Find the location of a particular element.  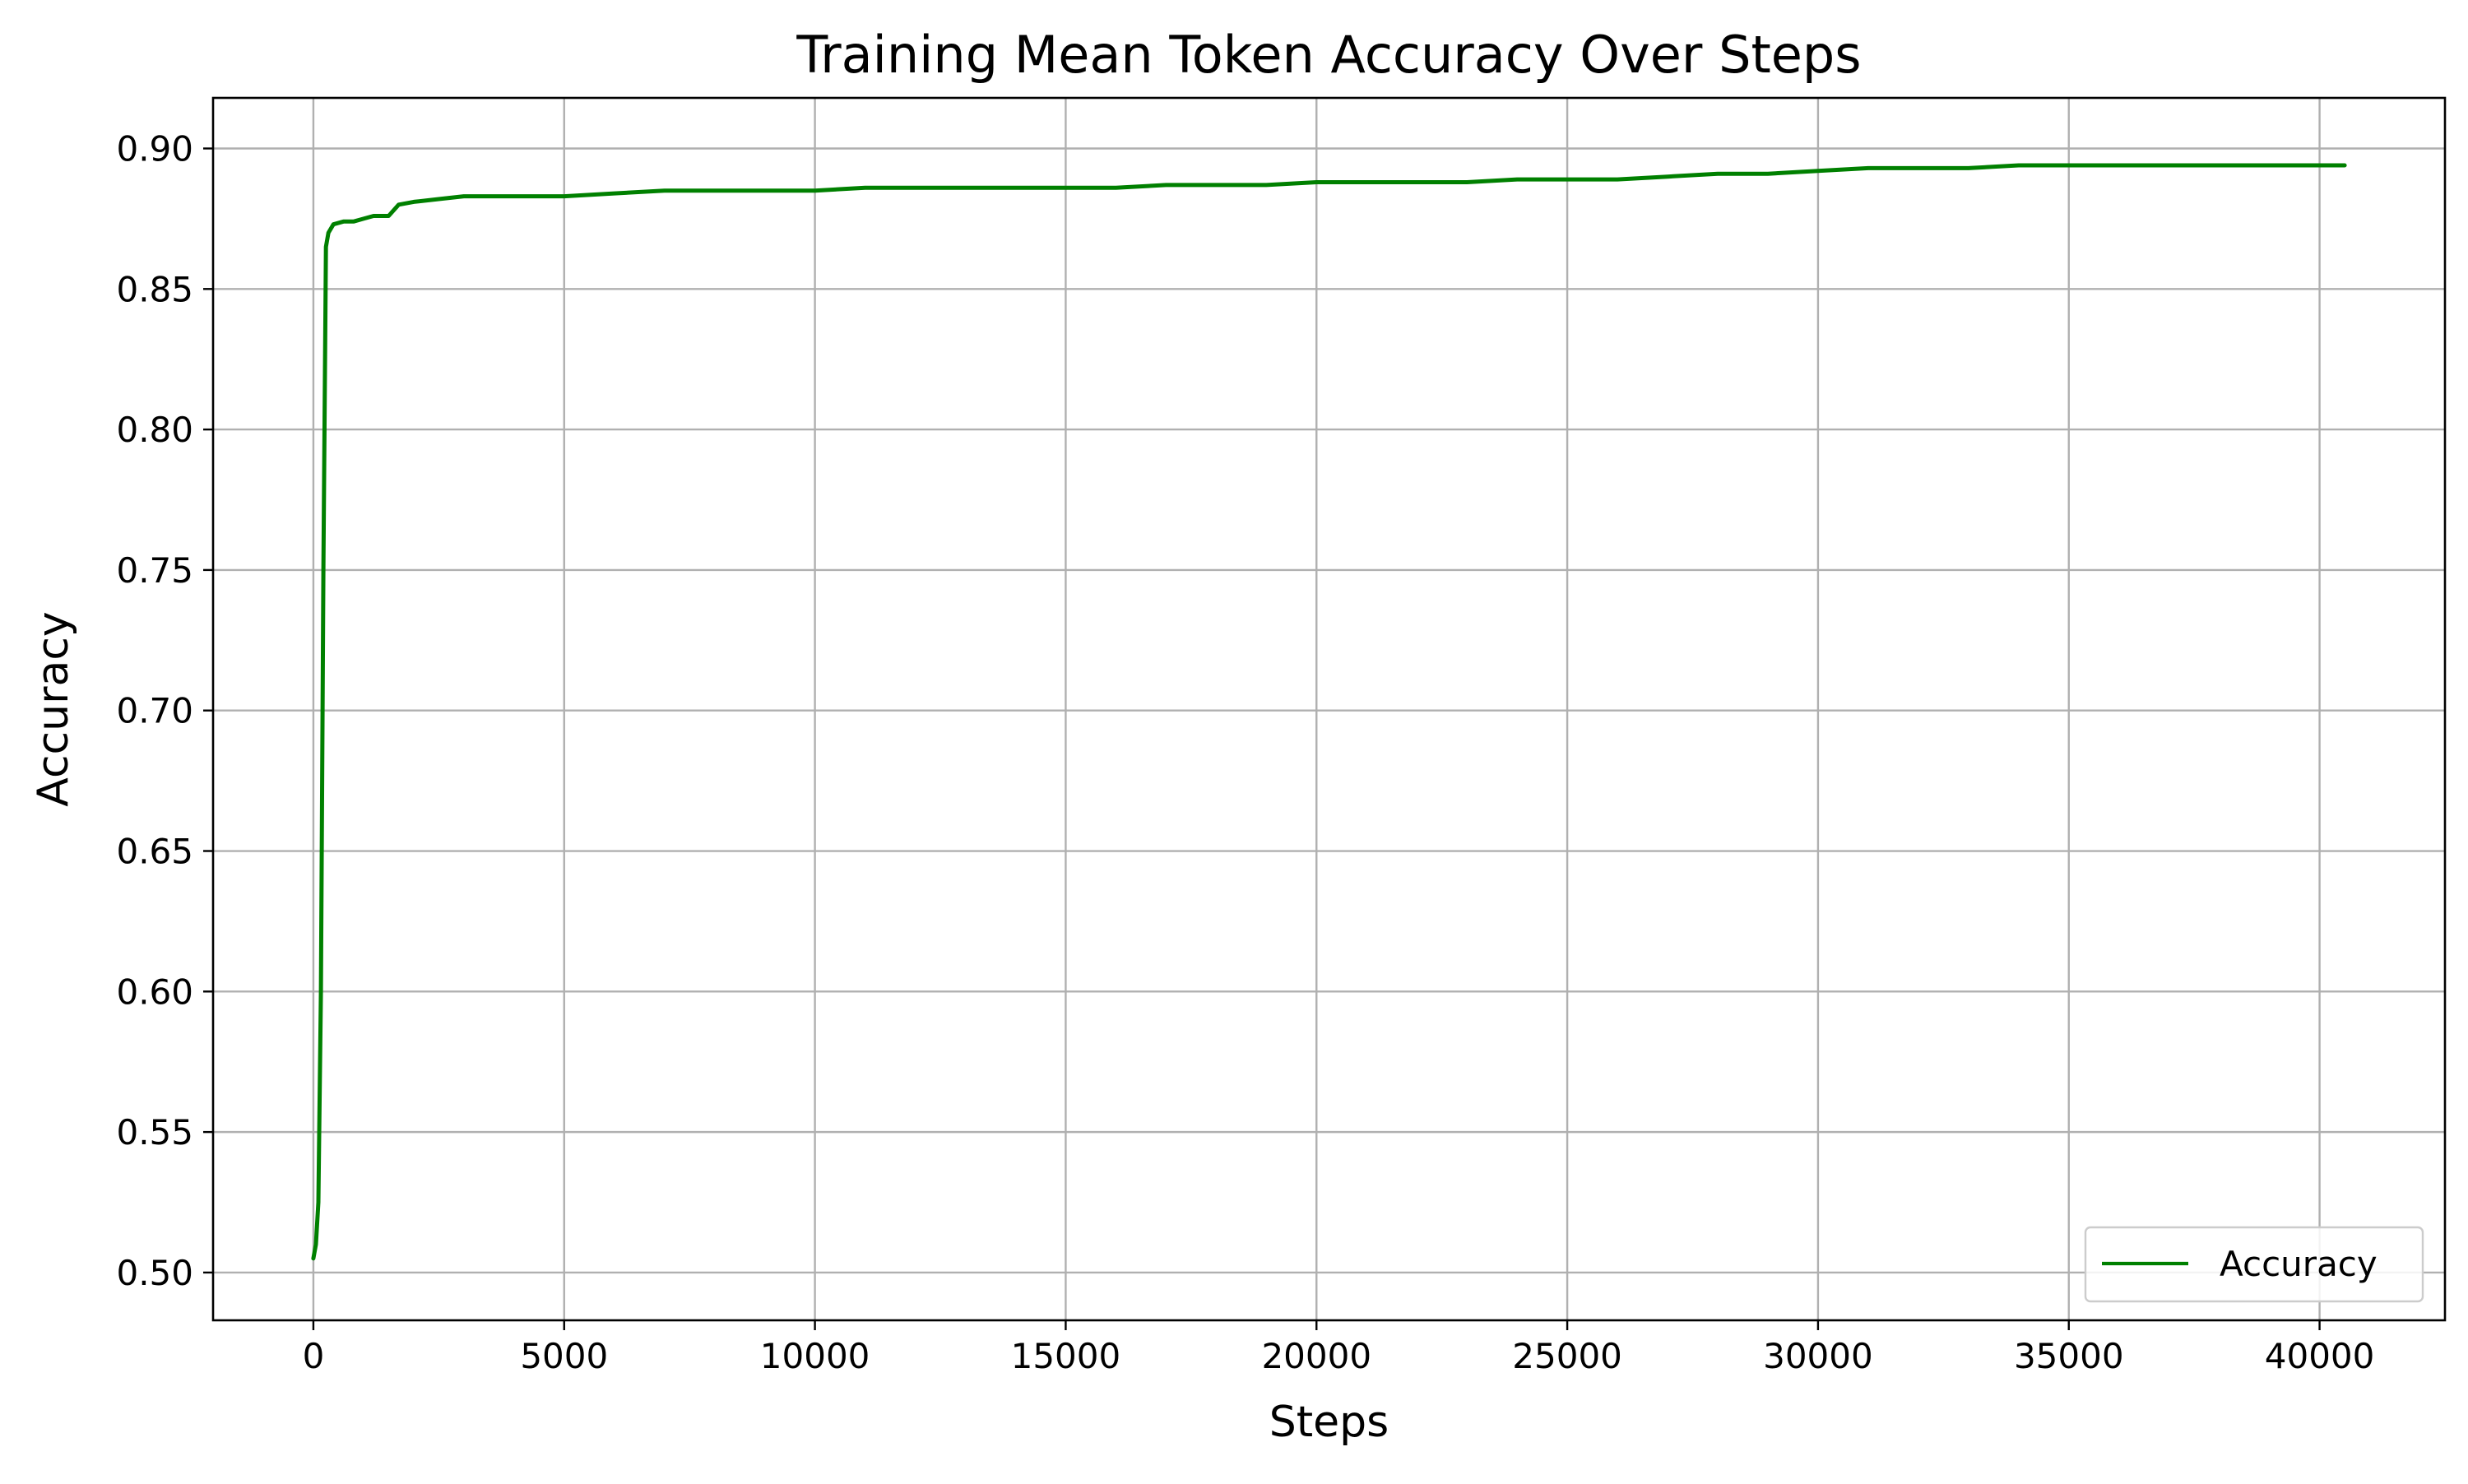

x-tick-label: 30000 is located at coordinates (1818, 1356).